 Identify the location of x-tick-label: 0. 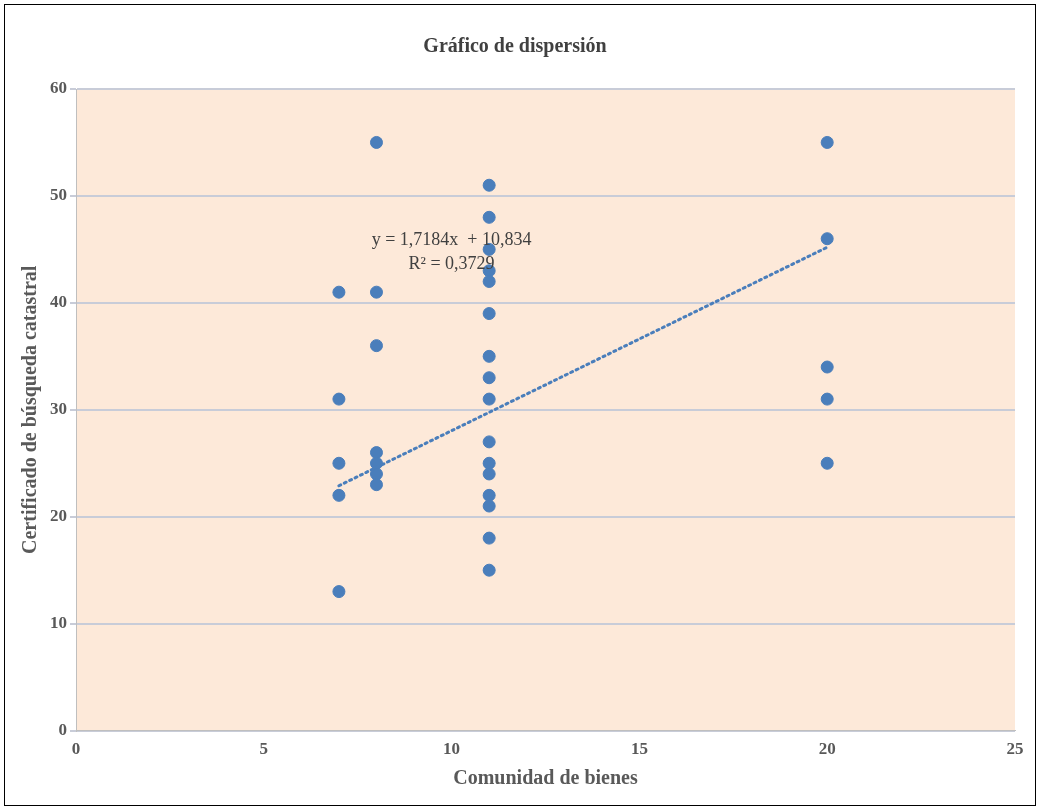
(76, 749).